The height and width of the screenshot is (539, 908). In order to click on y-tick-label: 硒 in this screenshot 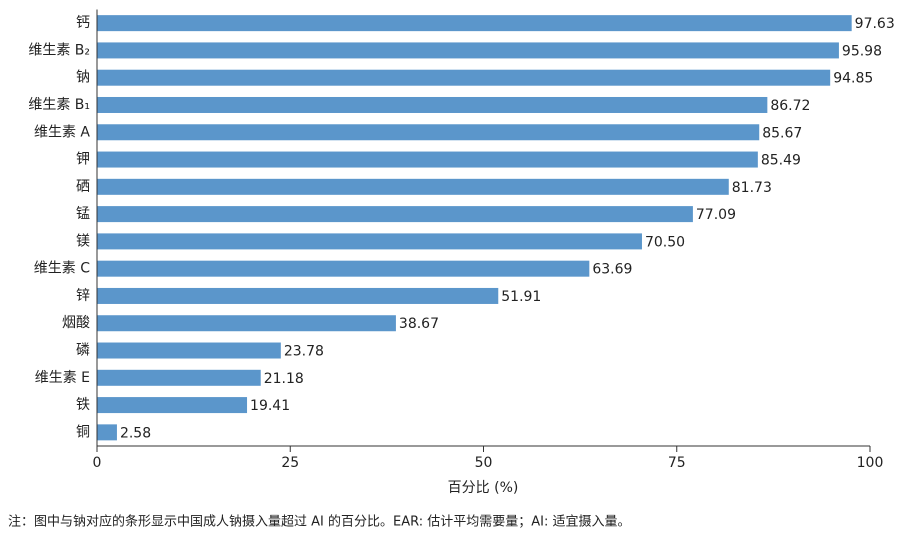, I will do `click(83, 187)`.